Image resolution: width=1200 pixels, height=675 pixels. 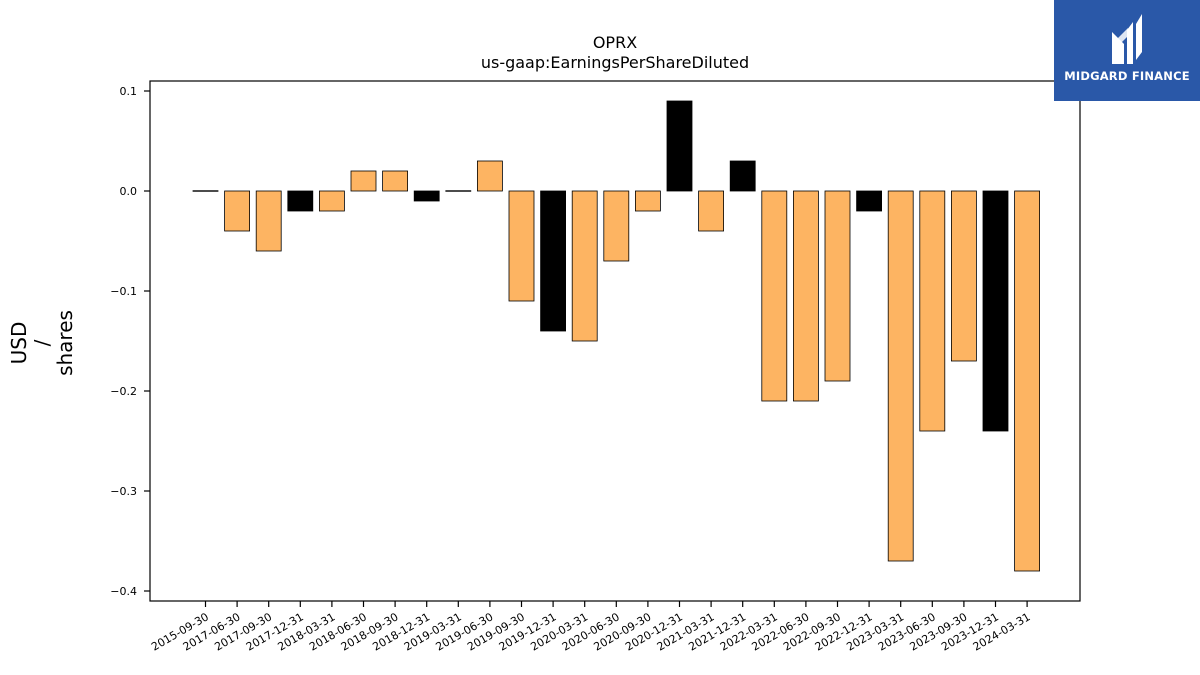 I want to click on y-tick-label: 0.0, so click(x=129, y=191).